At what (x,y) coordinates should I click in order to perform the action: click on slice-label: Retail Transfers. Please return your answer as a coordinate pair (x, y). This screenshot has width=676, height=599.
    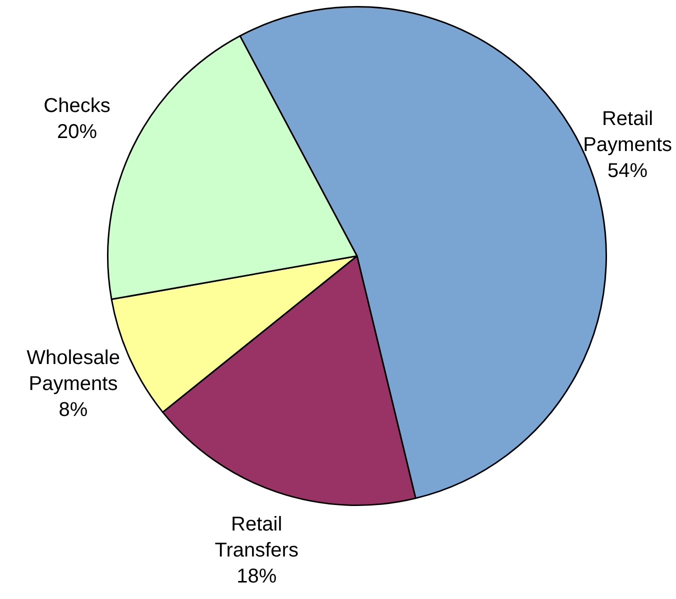
    Looking at the image, I should click on (256, 537).